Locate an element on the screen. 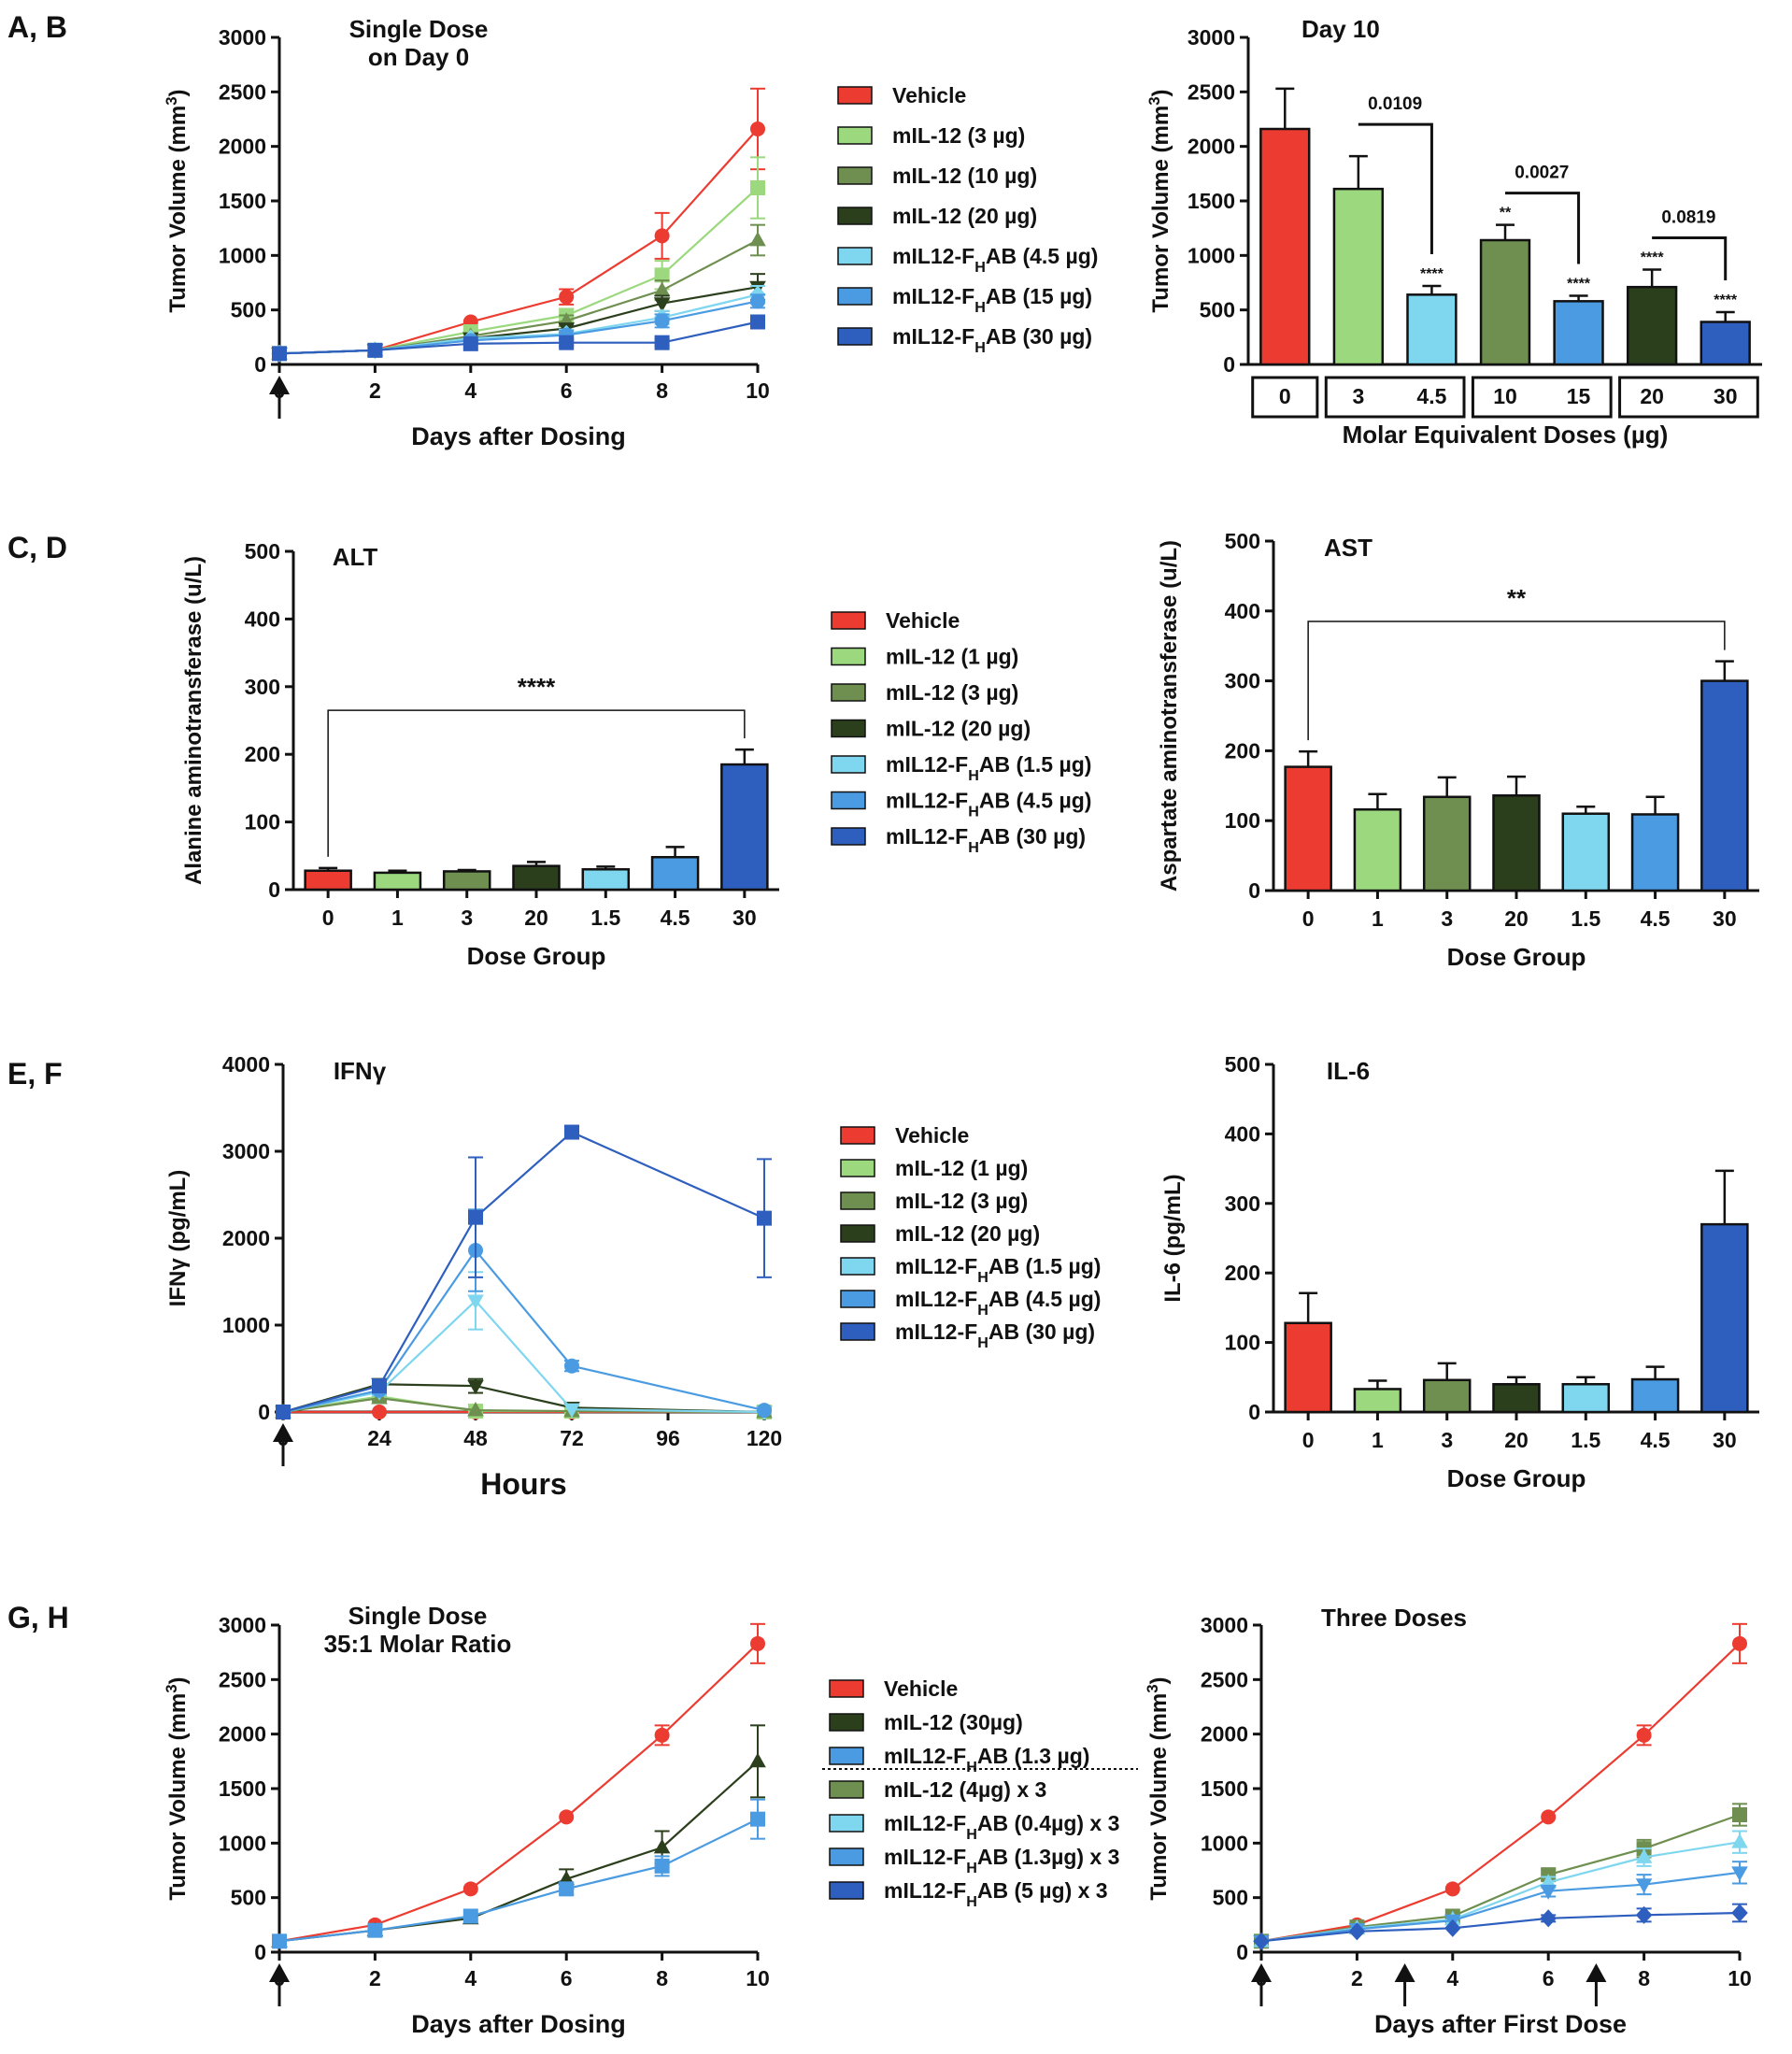 The width and height of the screenshot is (1792, 2054). legend-label: mIL12-FHAB (30 µg) is located at coordinates (995, 1335).